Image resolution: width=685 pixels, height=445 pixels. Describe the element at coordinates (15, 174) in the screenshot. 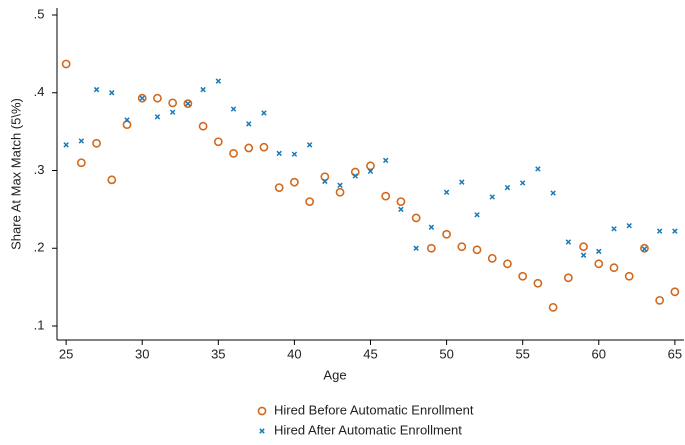

I see `y-axis-label: Share At Max Match (5\%)` at that location.